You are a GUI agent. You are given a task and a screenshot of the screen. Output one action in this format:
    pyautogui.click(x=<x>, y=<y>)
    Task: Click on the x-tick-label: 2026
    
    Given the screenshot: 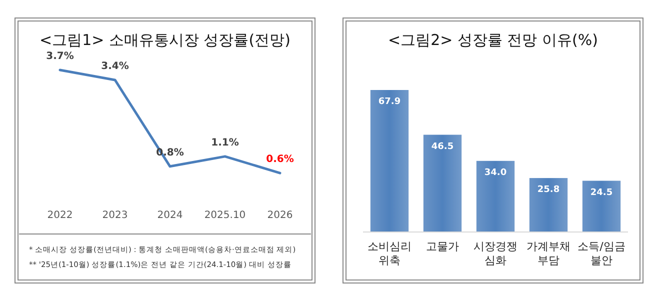 What is the action you would take?
    pyautogui.click(x=280, y=215)
    